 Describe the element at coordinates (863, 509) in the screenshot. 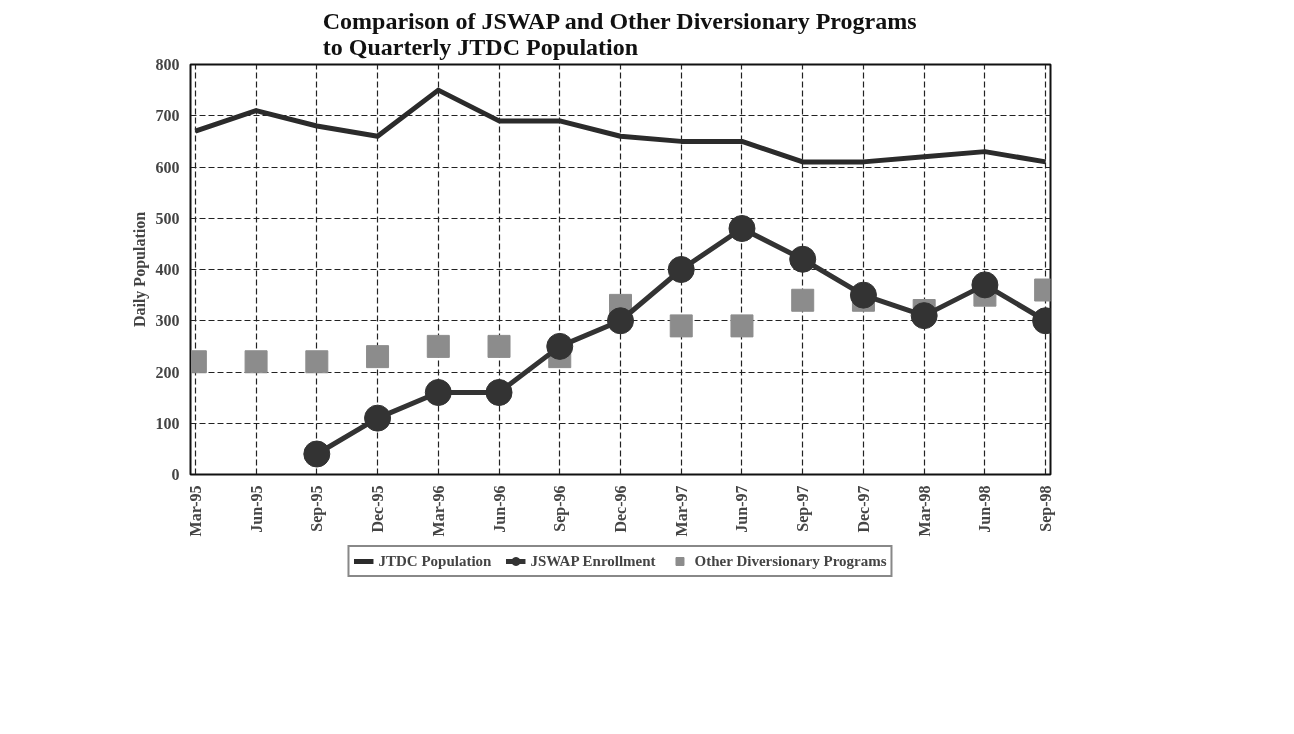

I see `x-tick-label: Dec-97` at that location.